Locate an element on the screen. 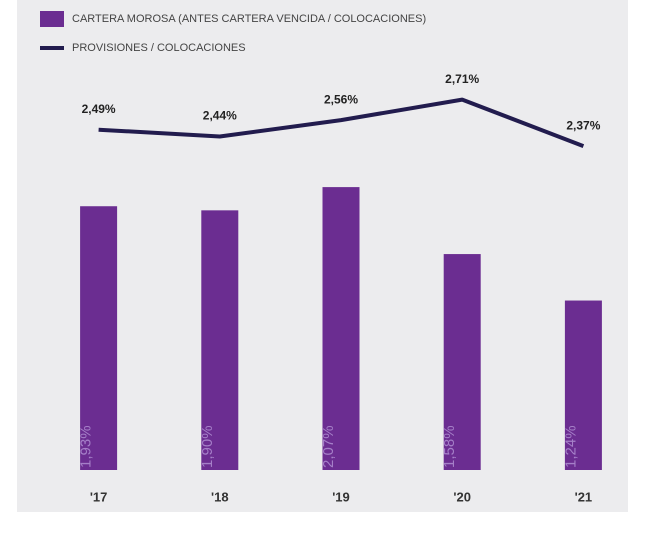 The image size is (645, 541). line-value-label: 2,49% is located at coordinates (99, 109).